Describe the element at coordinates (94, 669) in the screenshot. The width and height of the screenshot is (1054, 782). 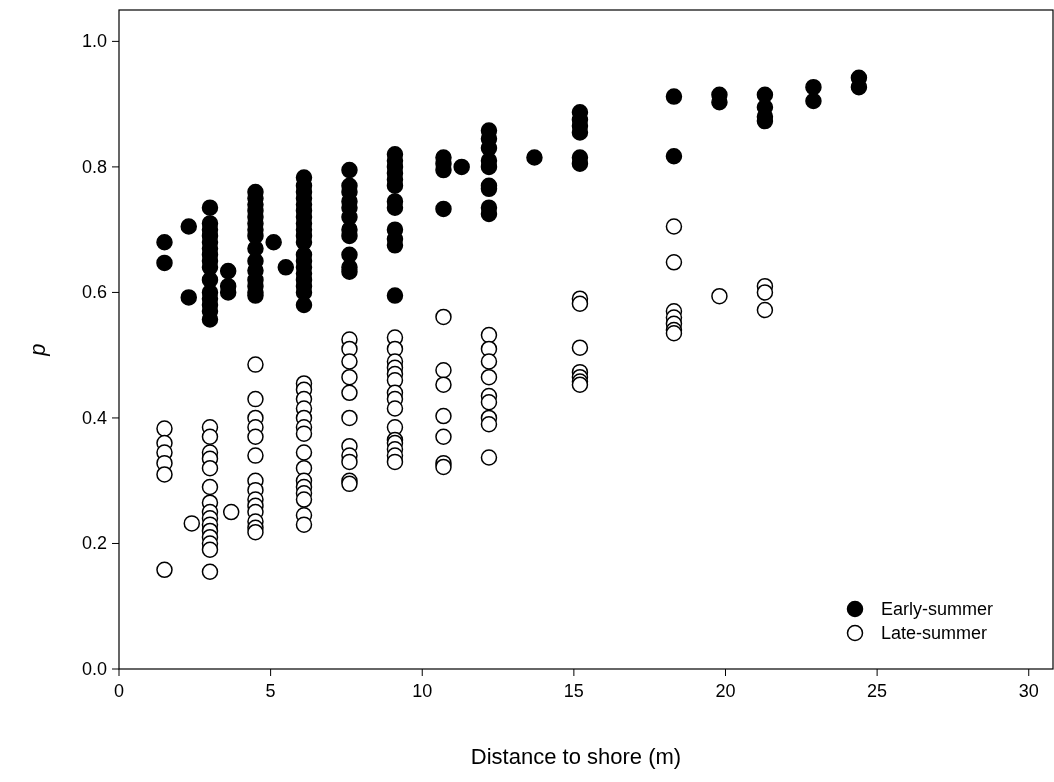
I see `y-tick-label: 0.0` at that location.